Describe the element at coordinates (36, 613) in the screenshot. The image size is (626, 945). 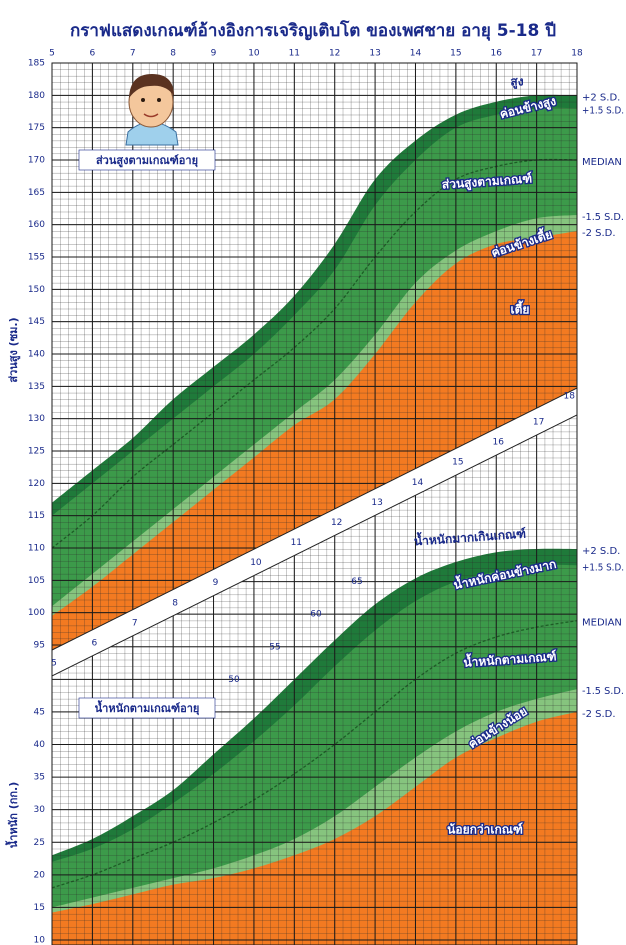
I see `y-tick-label: 100` at that location.